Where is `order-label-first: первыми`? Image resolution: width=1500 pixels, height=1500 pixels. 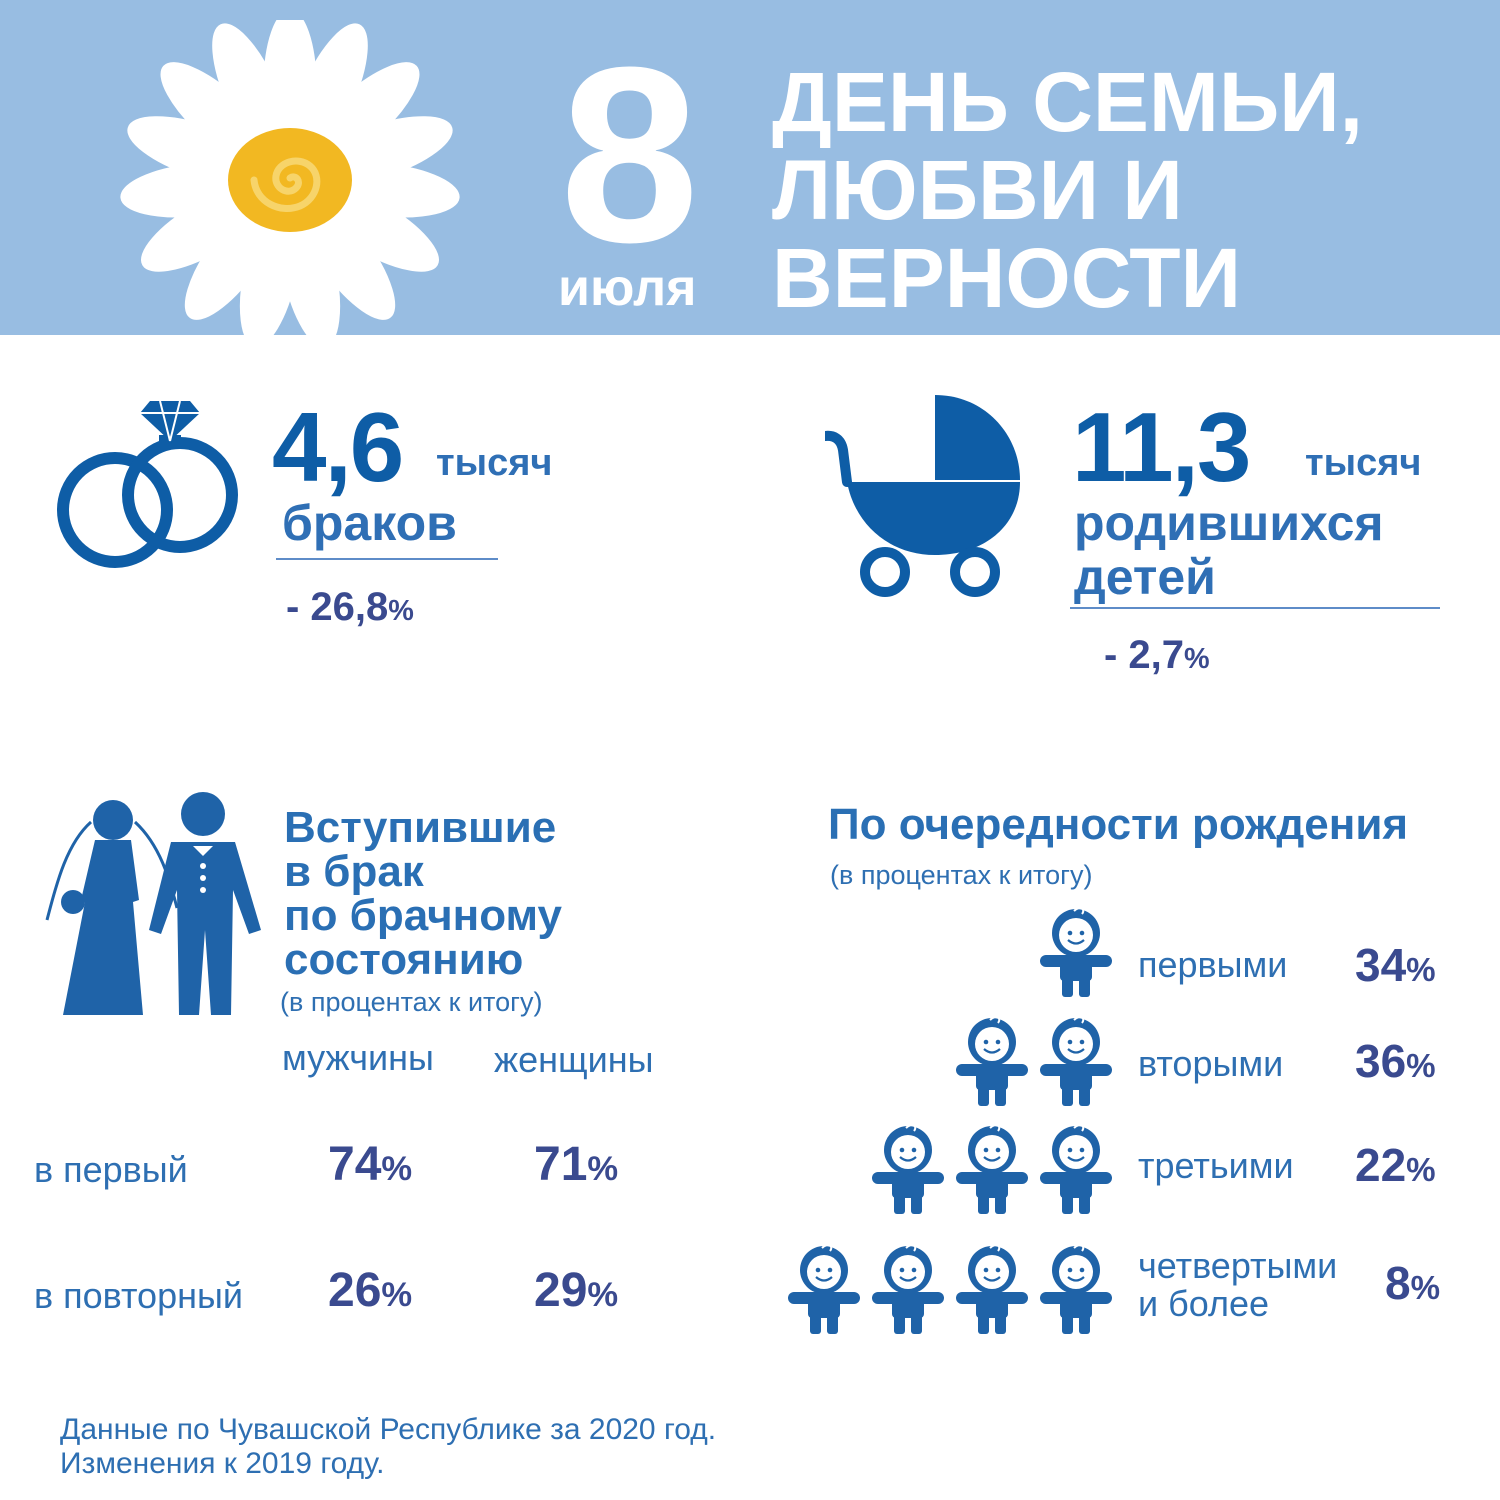
order-label-first: первыми is located at coordinates (1213, 964).